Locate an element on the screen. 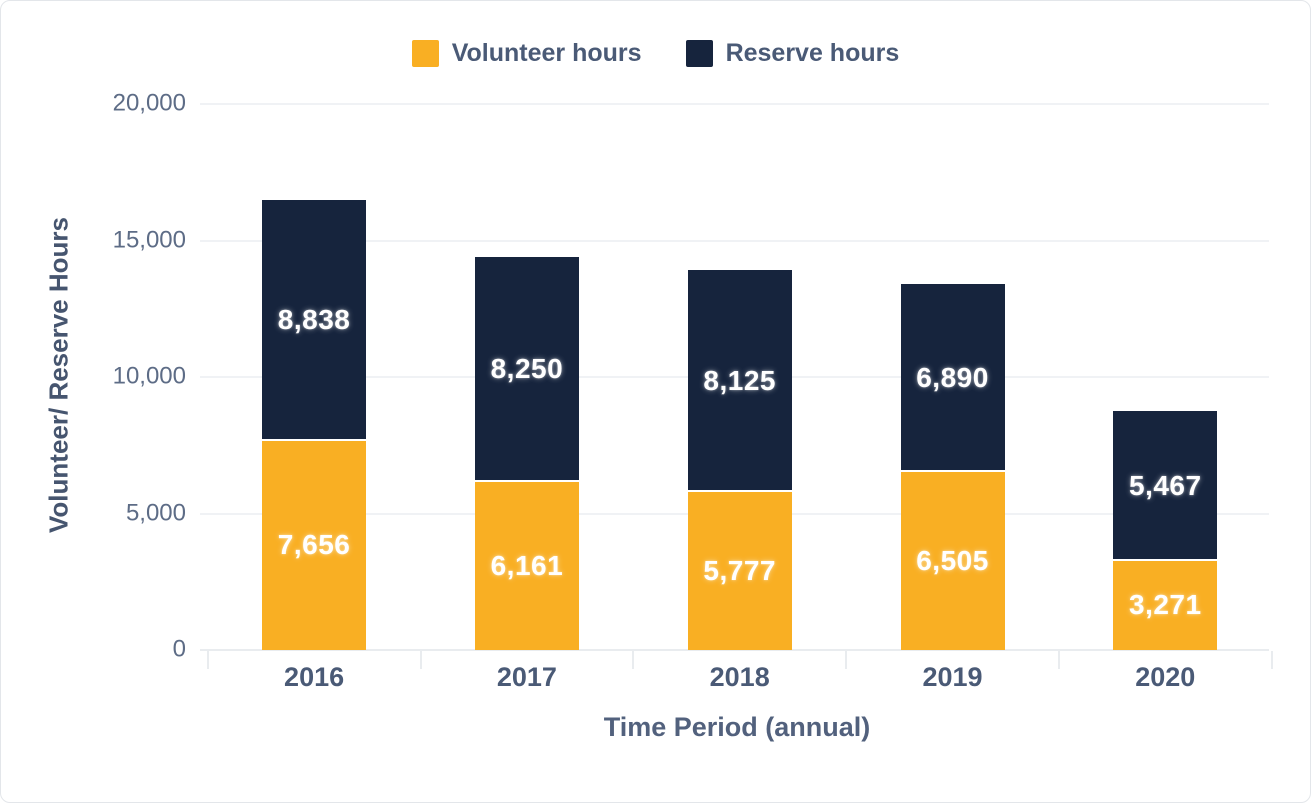  legend-item-reserve-hours: Reserve hours is located at coordinates (792, 53).